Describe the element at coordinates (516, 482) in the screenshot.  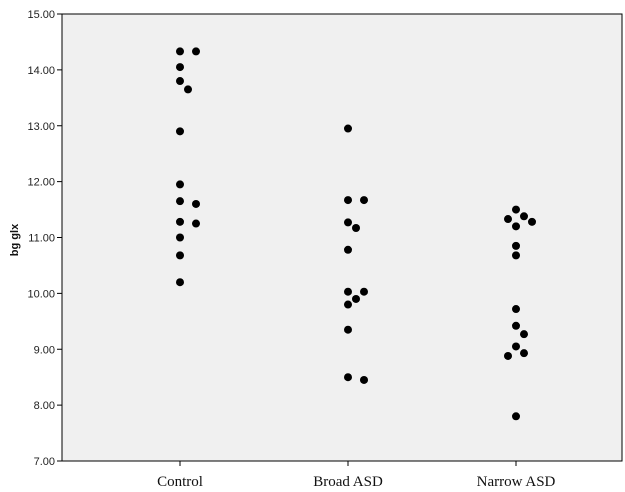
I see `x-tick-label: Narrow ASD` at that location.